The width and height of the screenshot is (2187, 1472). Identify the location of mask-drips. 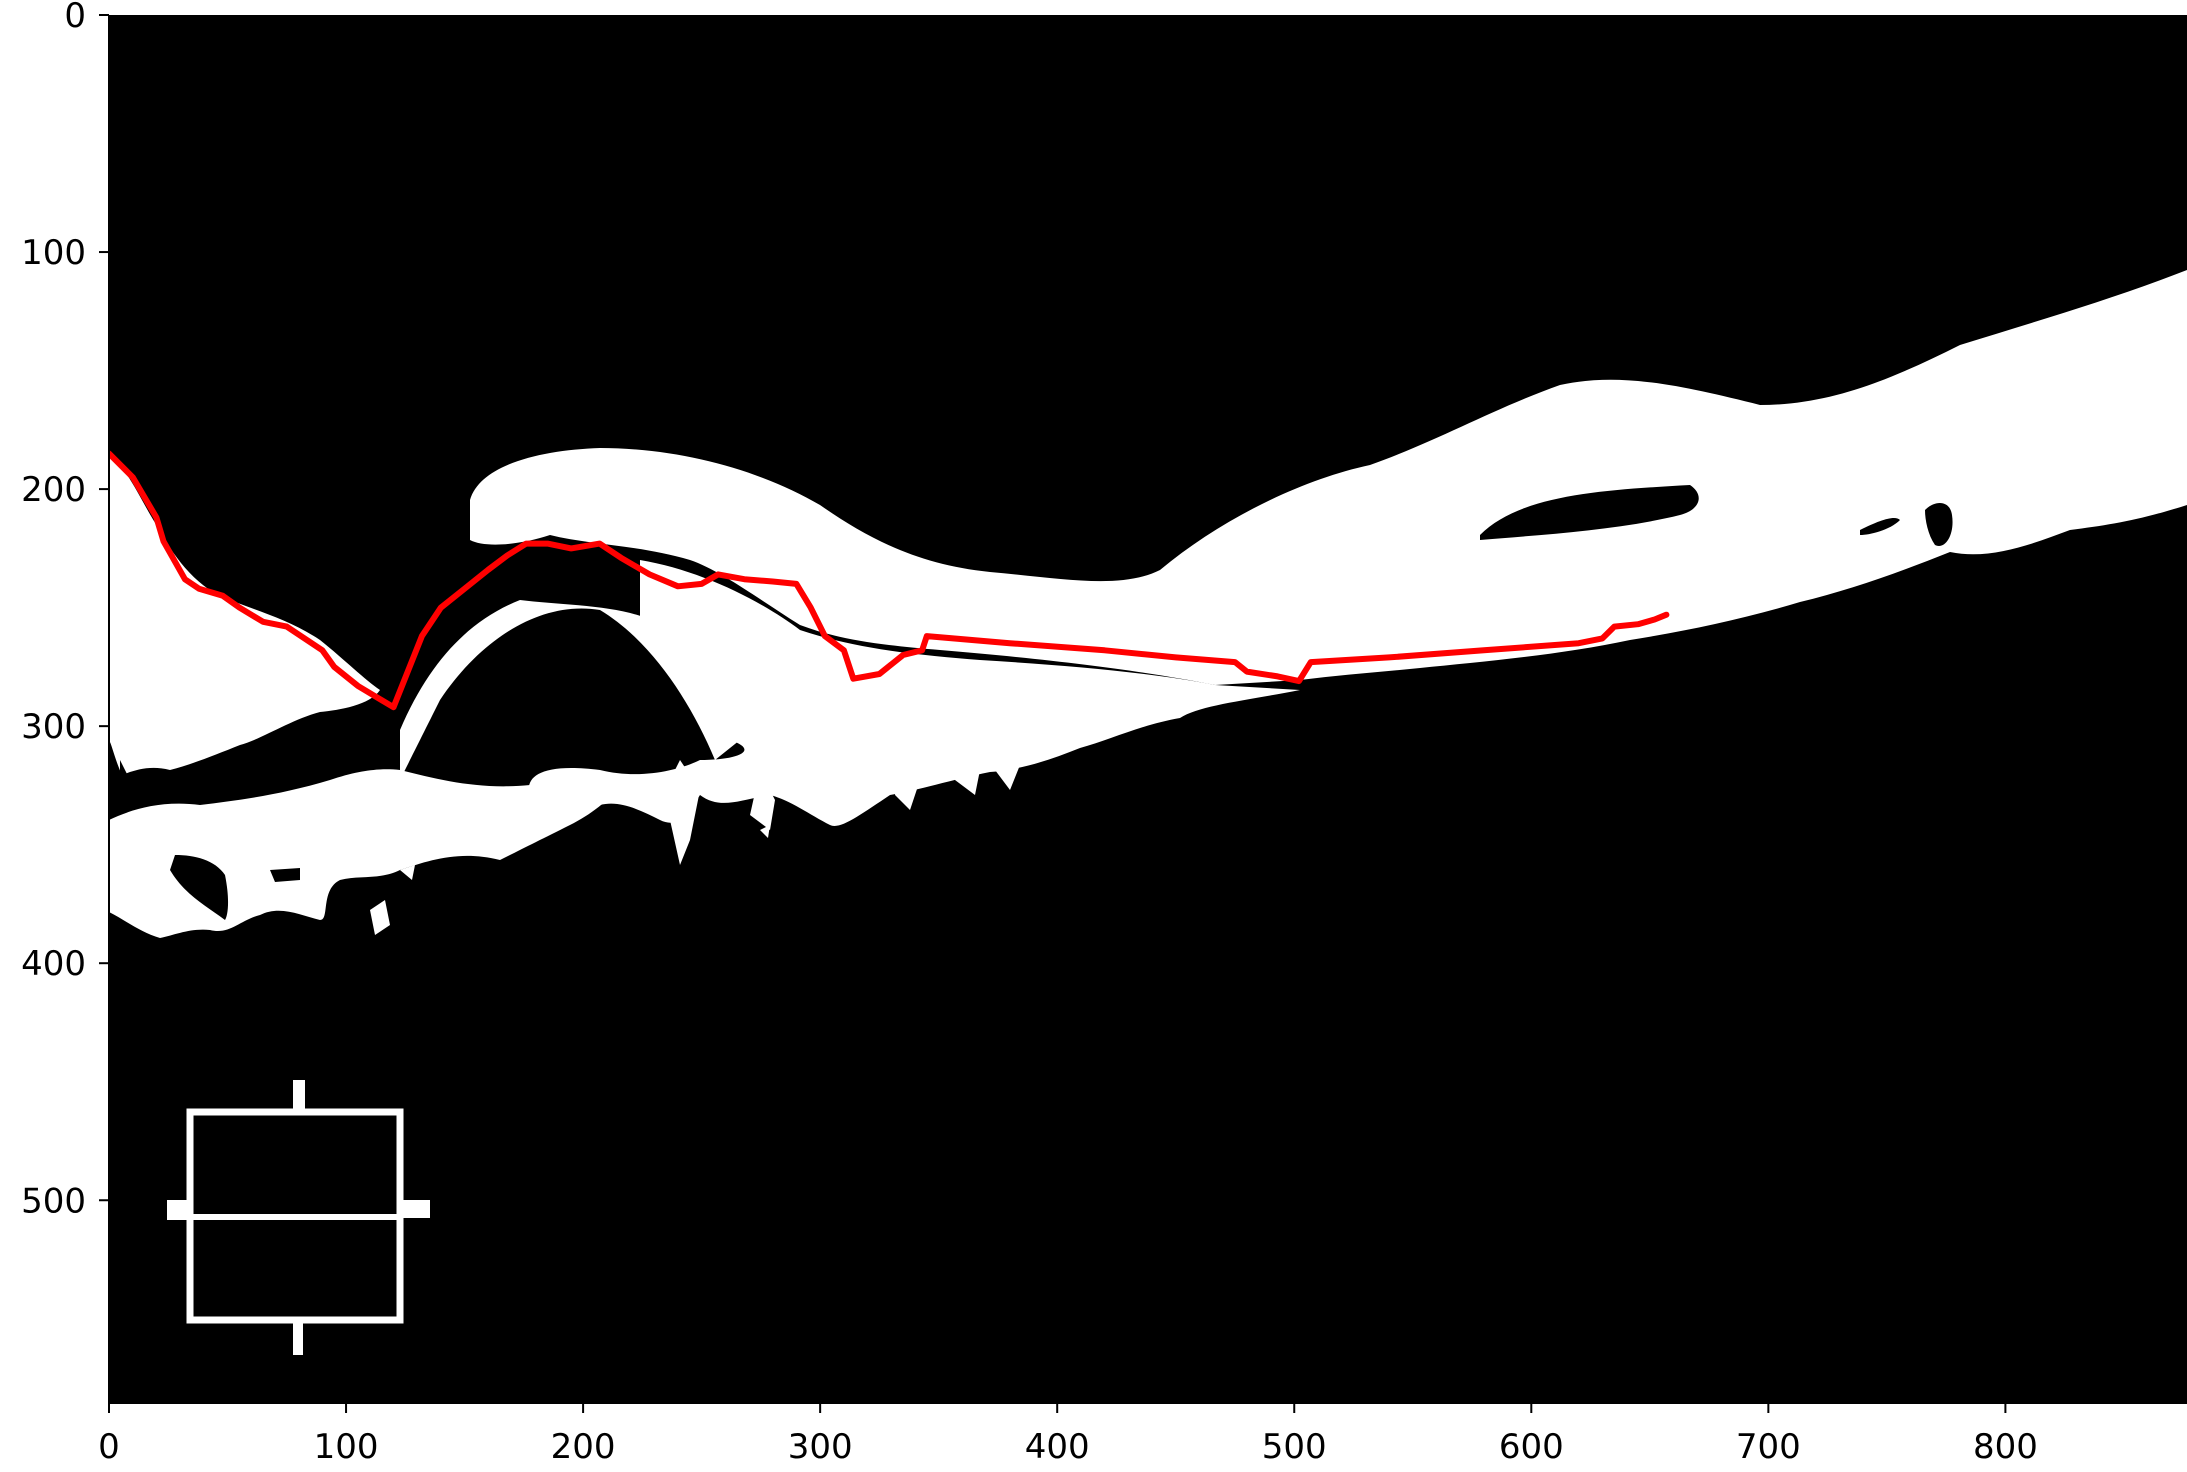
(840, 802).